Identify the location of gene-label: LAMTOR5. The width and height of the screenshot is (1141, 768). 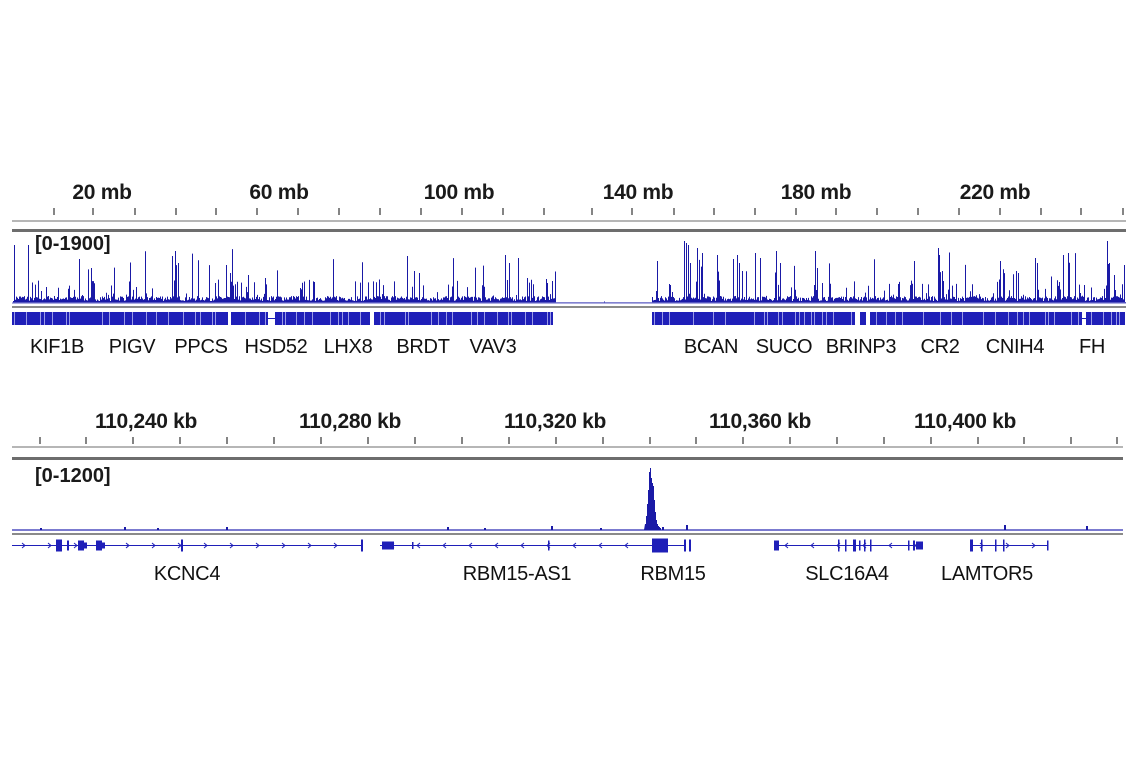
(987, 574).